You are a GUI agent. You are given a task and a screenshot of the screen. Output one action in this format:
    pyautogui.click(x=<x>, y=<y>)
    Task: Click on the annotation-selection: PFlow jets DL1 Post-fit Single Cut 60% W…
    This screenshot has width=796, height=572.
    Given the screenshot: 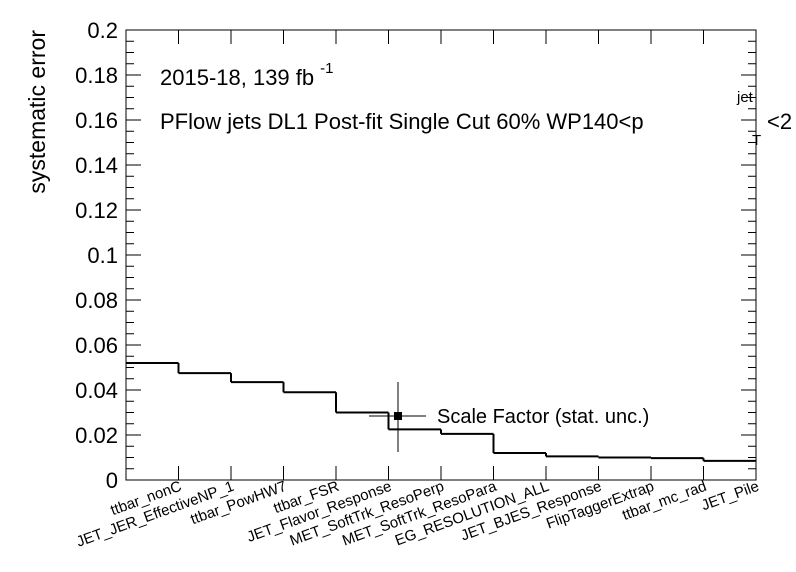 What is the action you would take?
    pyautogui.click(x=402, y=121)
    